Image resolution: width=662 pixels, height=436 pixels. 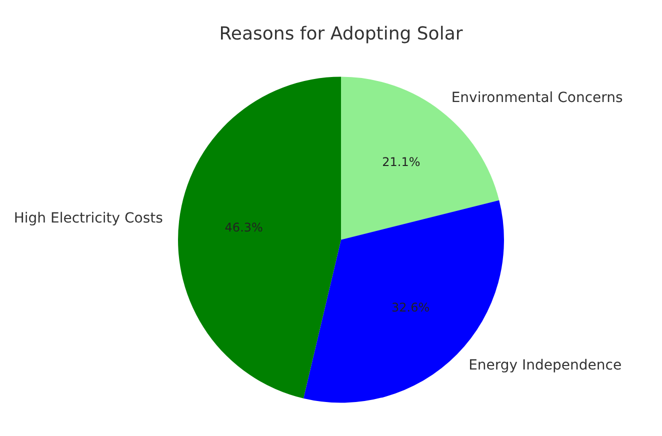 What do you see at coordinates (545, 365) in the screenshot?
I see `slice-label: Energy Independence` at bounding box center [545, 365].